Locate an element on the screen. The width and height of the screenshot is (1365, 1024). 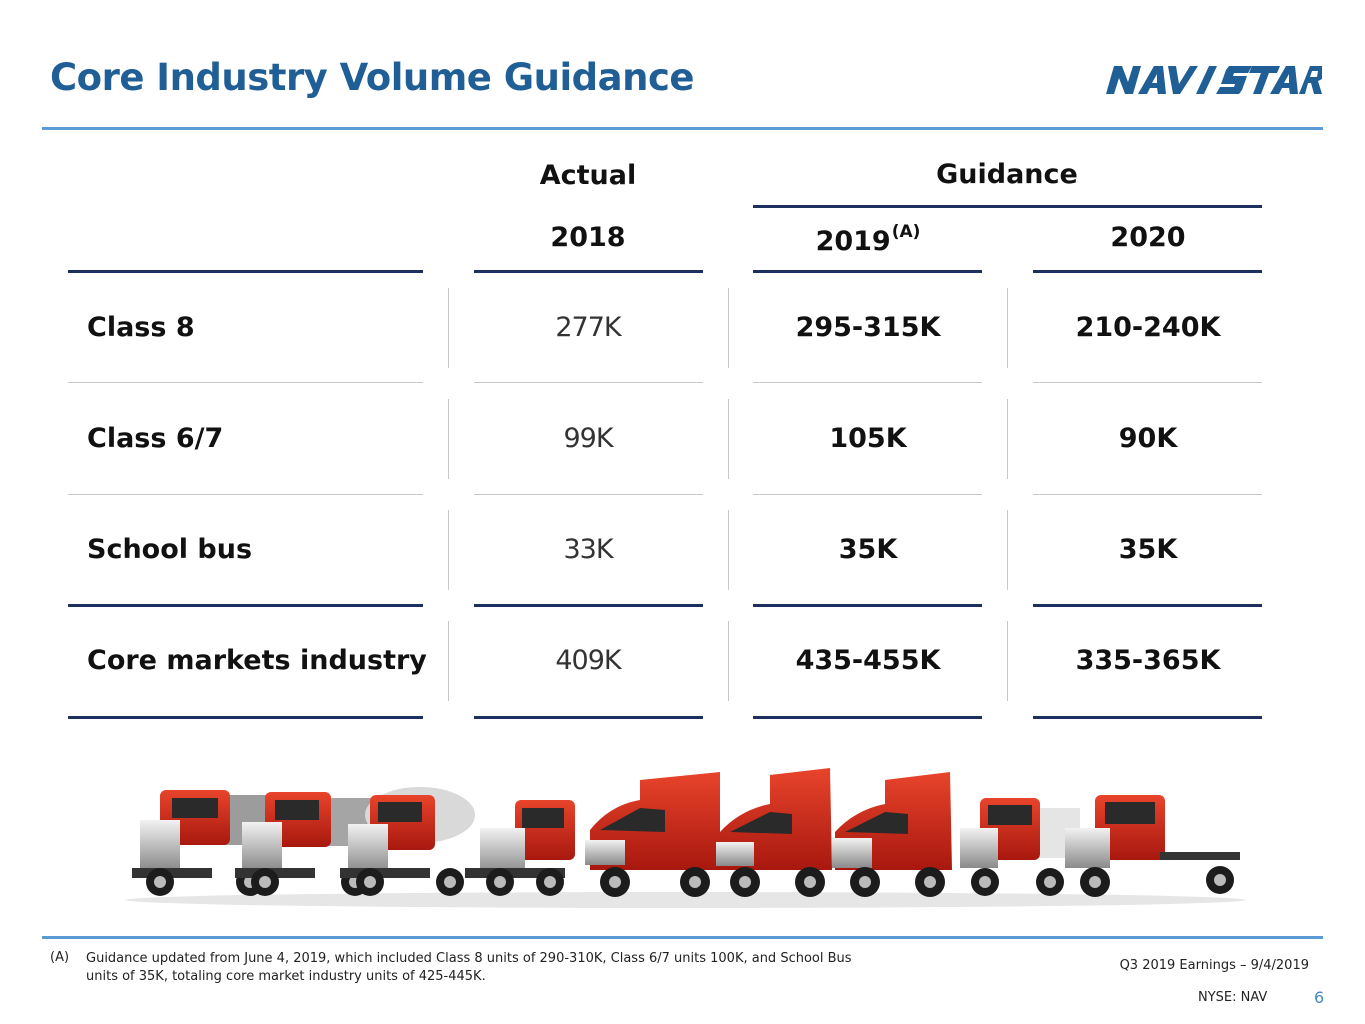
cell-guidance-2020: 35K is located at coordinates (1148, 549).